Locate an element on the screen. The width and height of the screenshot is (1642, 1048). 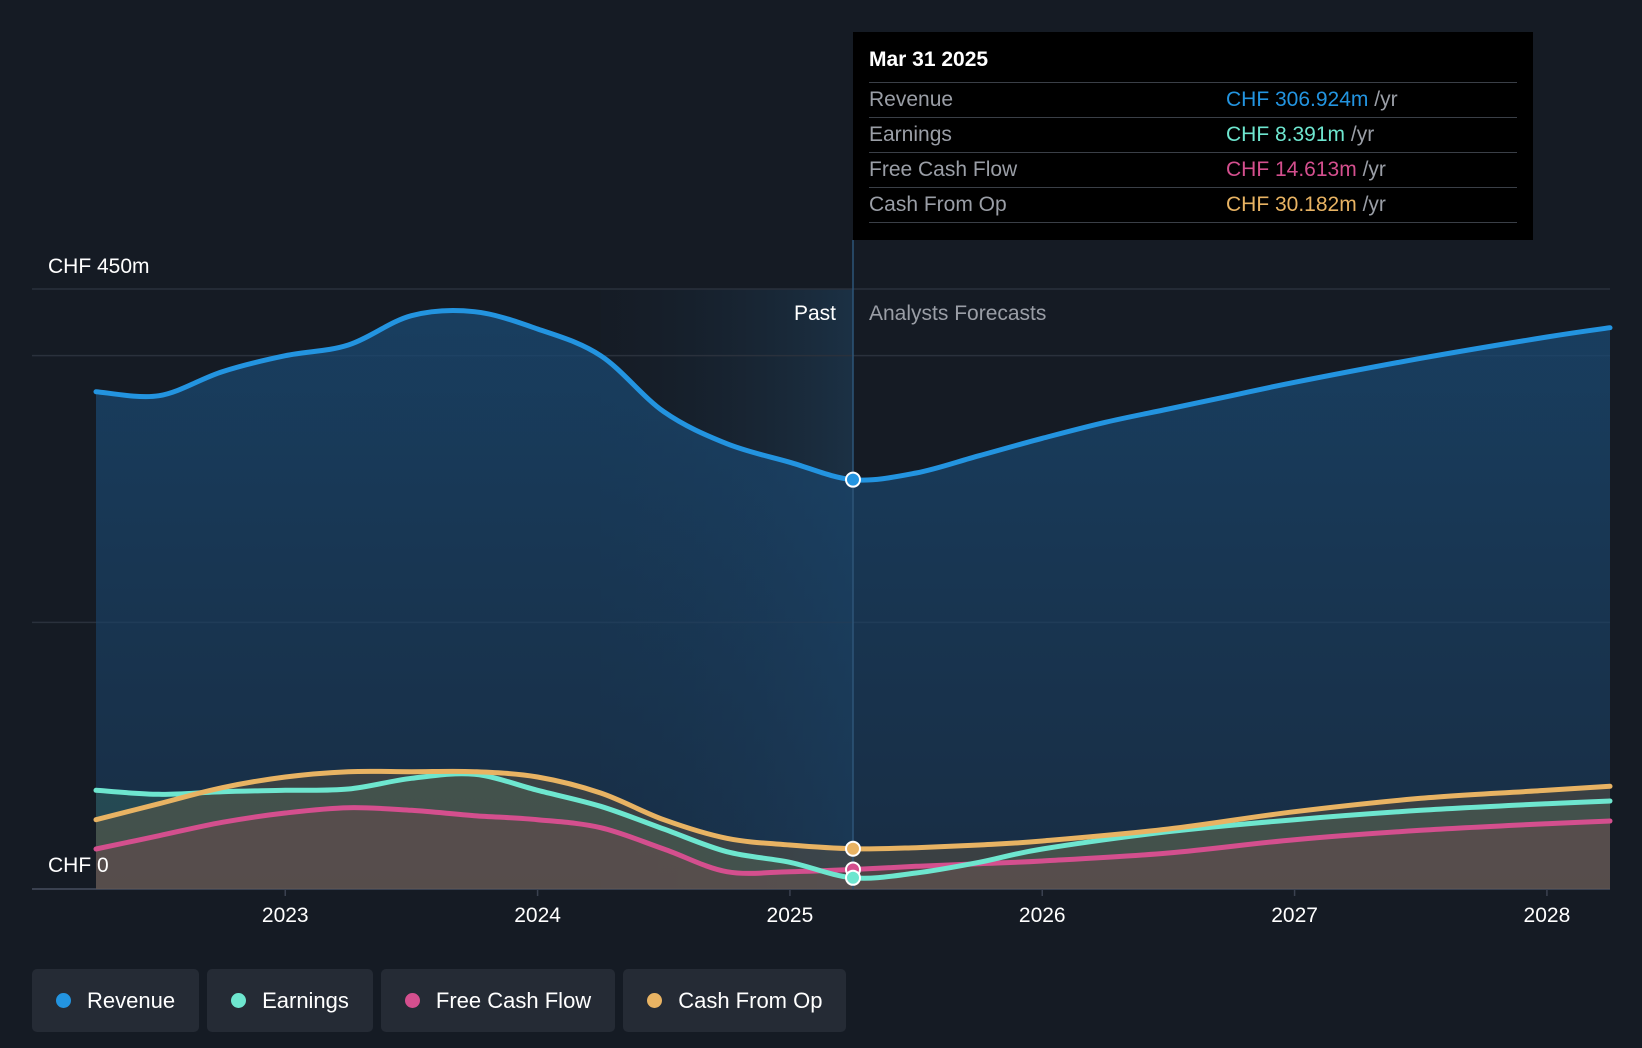
legend-item-revenue: Revenue is located at coordinates (116, 1000).